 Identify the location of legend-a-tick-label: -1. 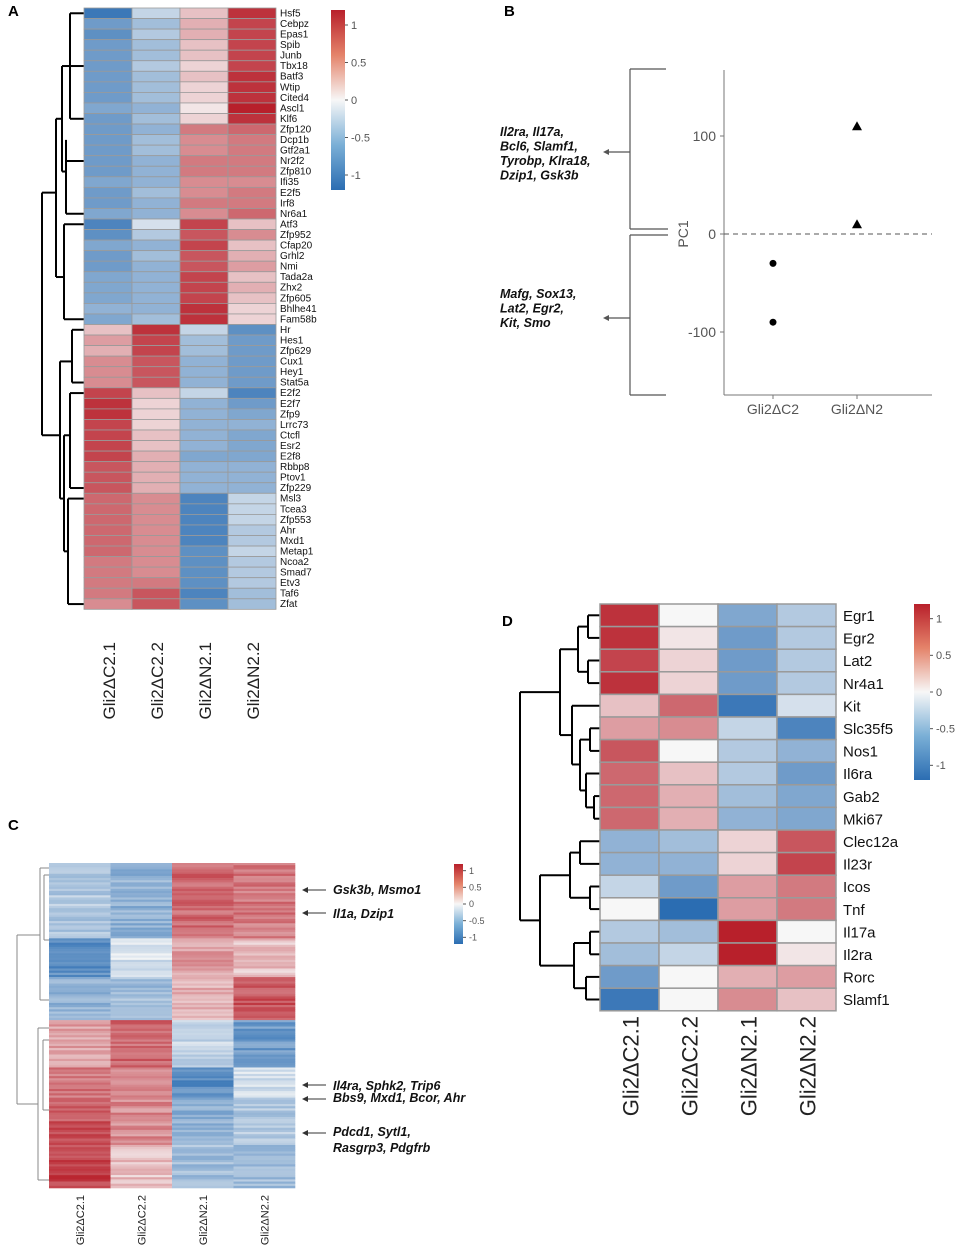
(356, 176).